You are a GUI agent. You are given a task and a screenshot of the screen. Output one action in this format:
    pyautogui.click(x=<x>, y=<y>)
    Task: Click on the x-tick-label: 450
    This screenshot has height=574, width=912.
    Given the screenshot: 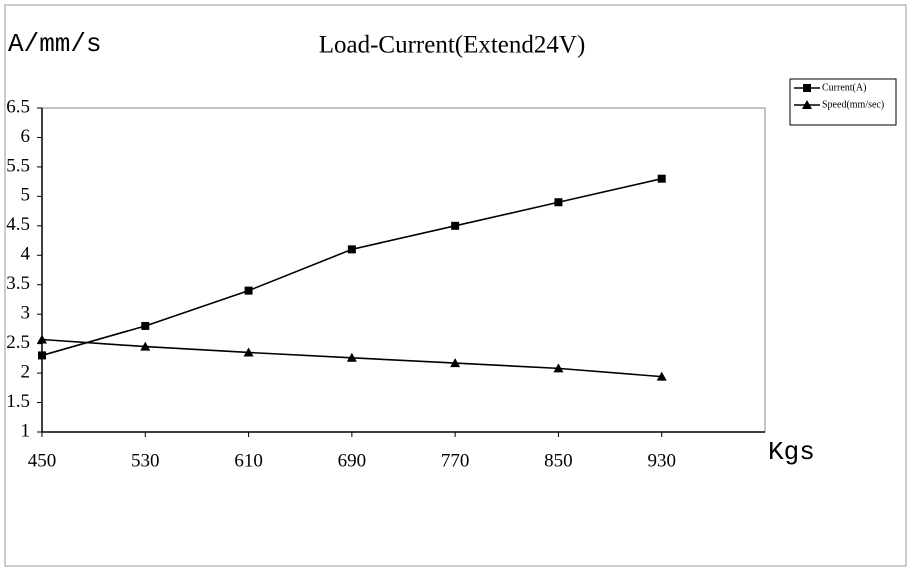 What is the action you would take?
    pyautogui.click(x=42, y=460)
    